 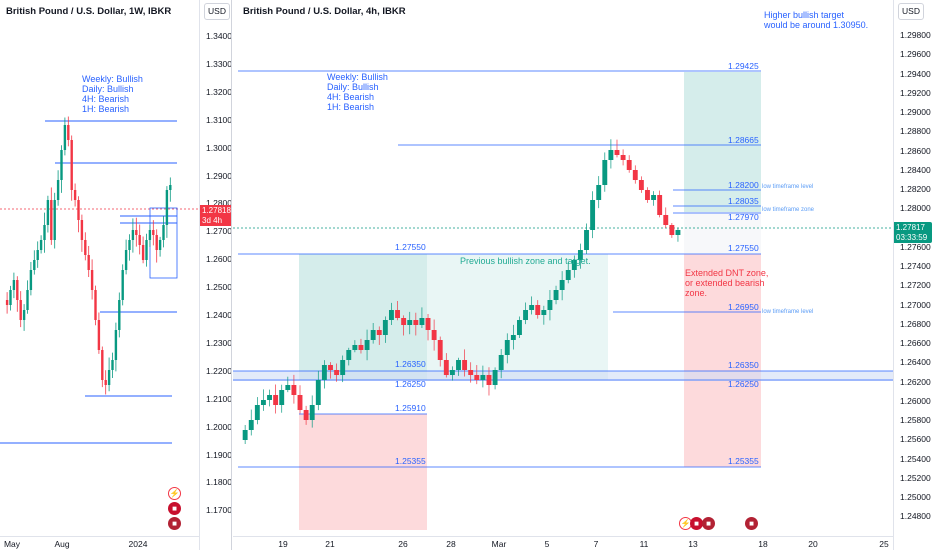 What do you see at coordinates (219, 203) in the screenshot?
I see `weekly-price-tick: 1.28000` at bounding box center [219, 203].